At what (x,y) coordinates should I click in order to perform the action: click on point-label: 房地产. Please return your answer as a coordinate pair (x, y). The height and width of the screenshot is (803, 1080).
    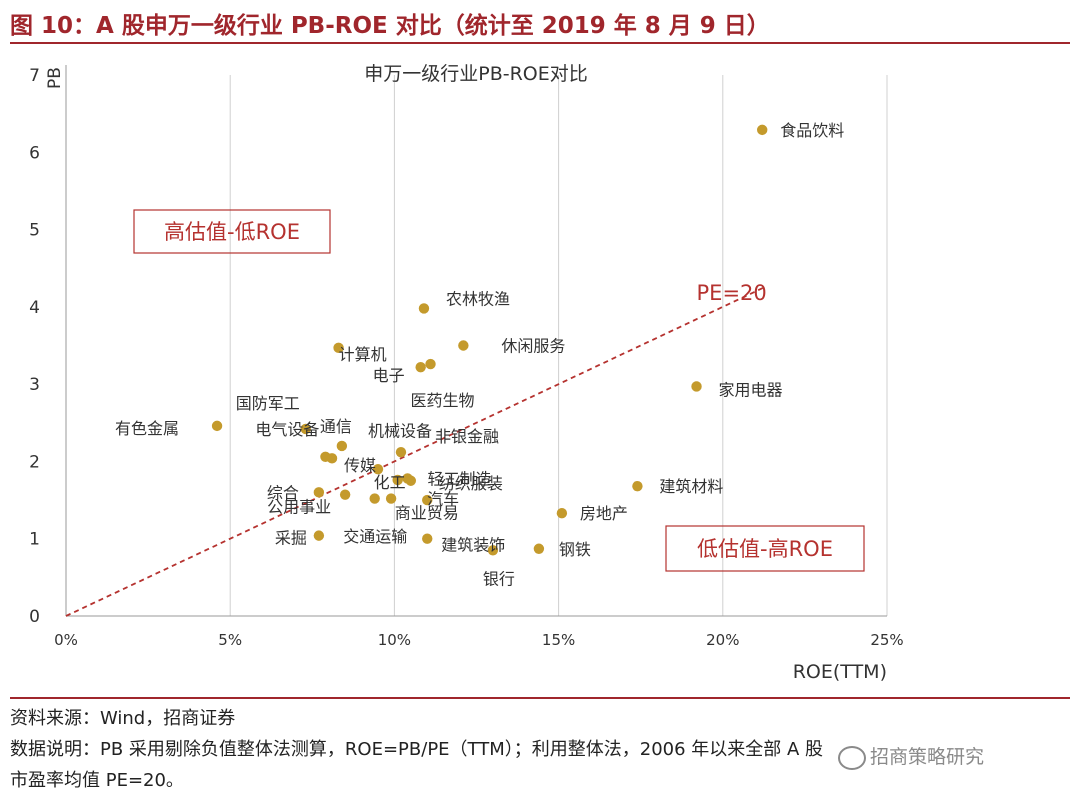
    Looking at the image, I should click on (604, 513).